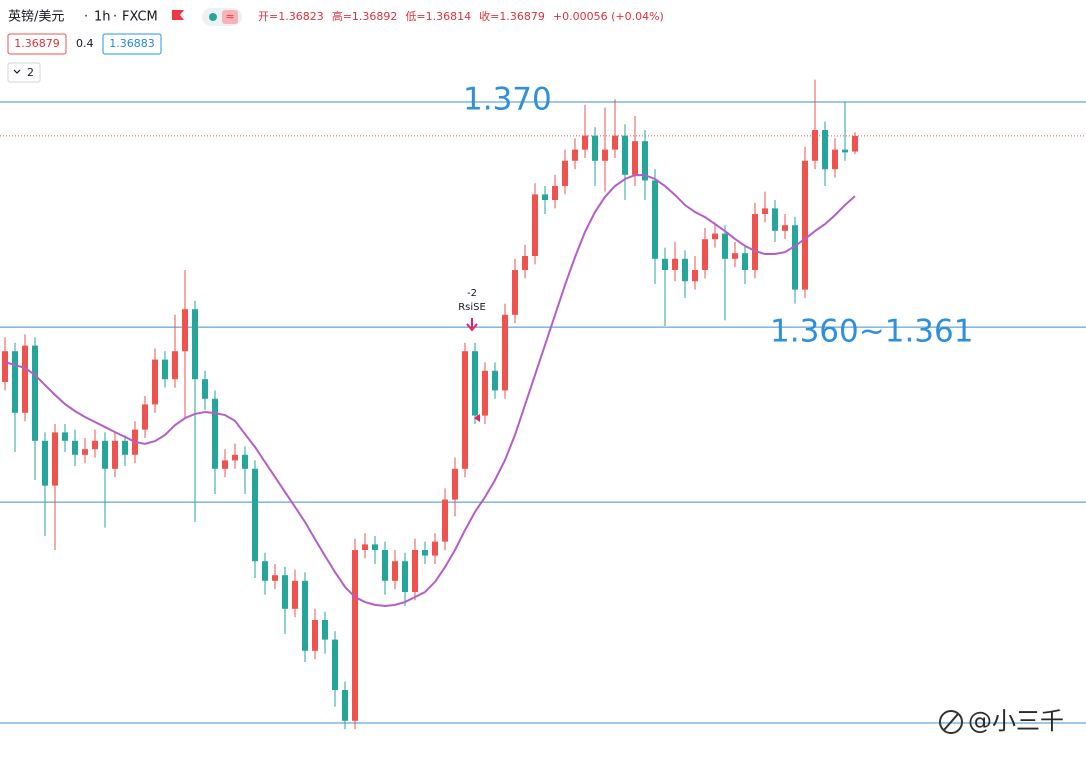 This screenshot has height=772, width=1086. Describe the element at coordinates (365, 16) in the screenshot. I see `legend-value: 高=1.36892` at that location.